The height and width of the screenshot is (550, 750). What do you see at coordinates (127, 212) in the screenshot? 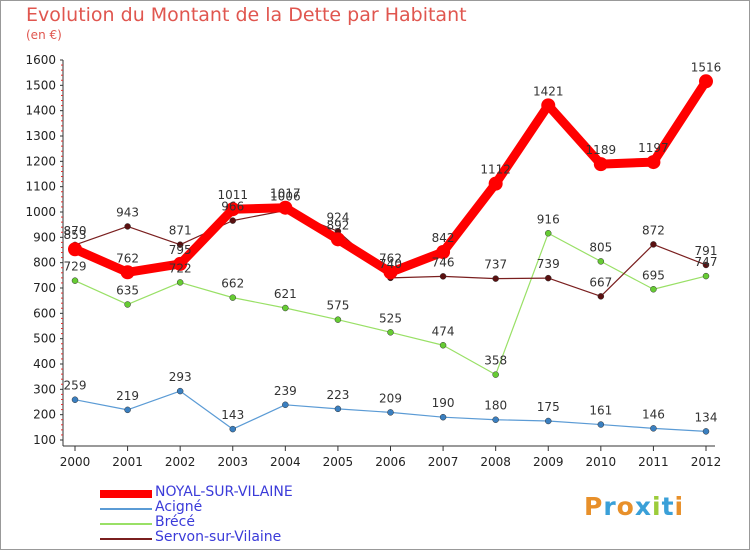
I see `data-label-3: 943` at bounding box center [127, 212].